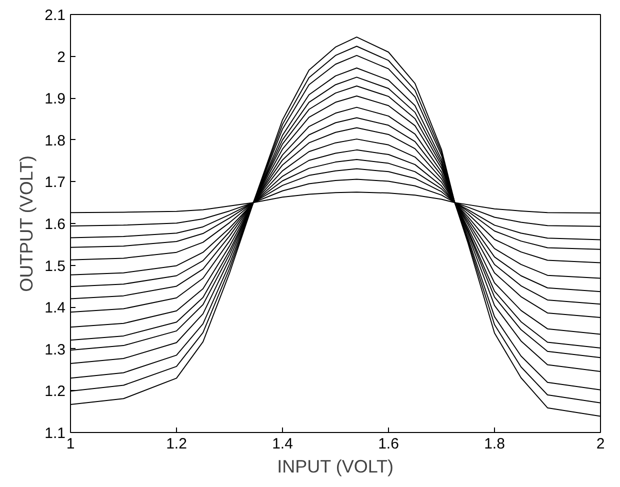 The image size is (620, 487). I want to click on y-tick-label: 1.9, so click(55, 99).